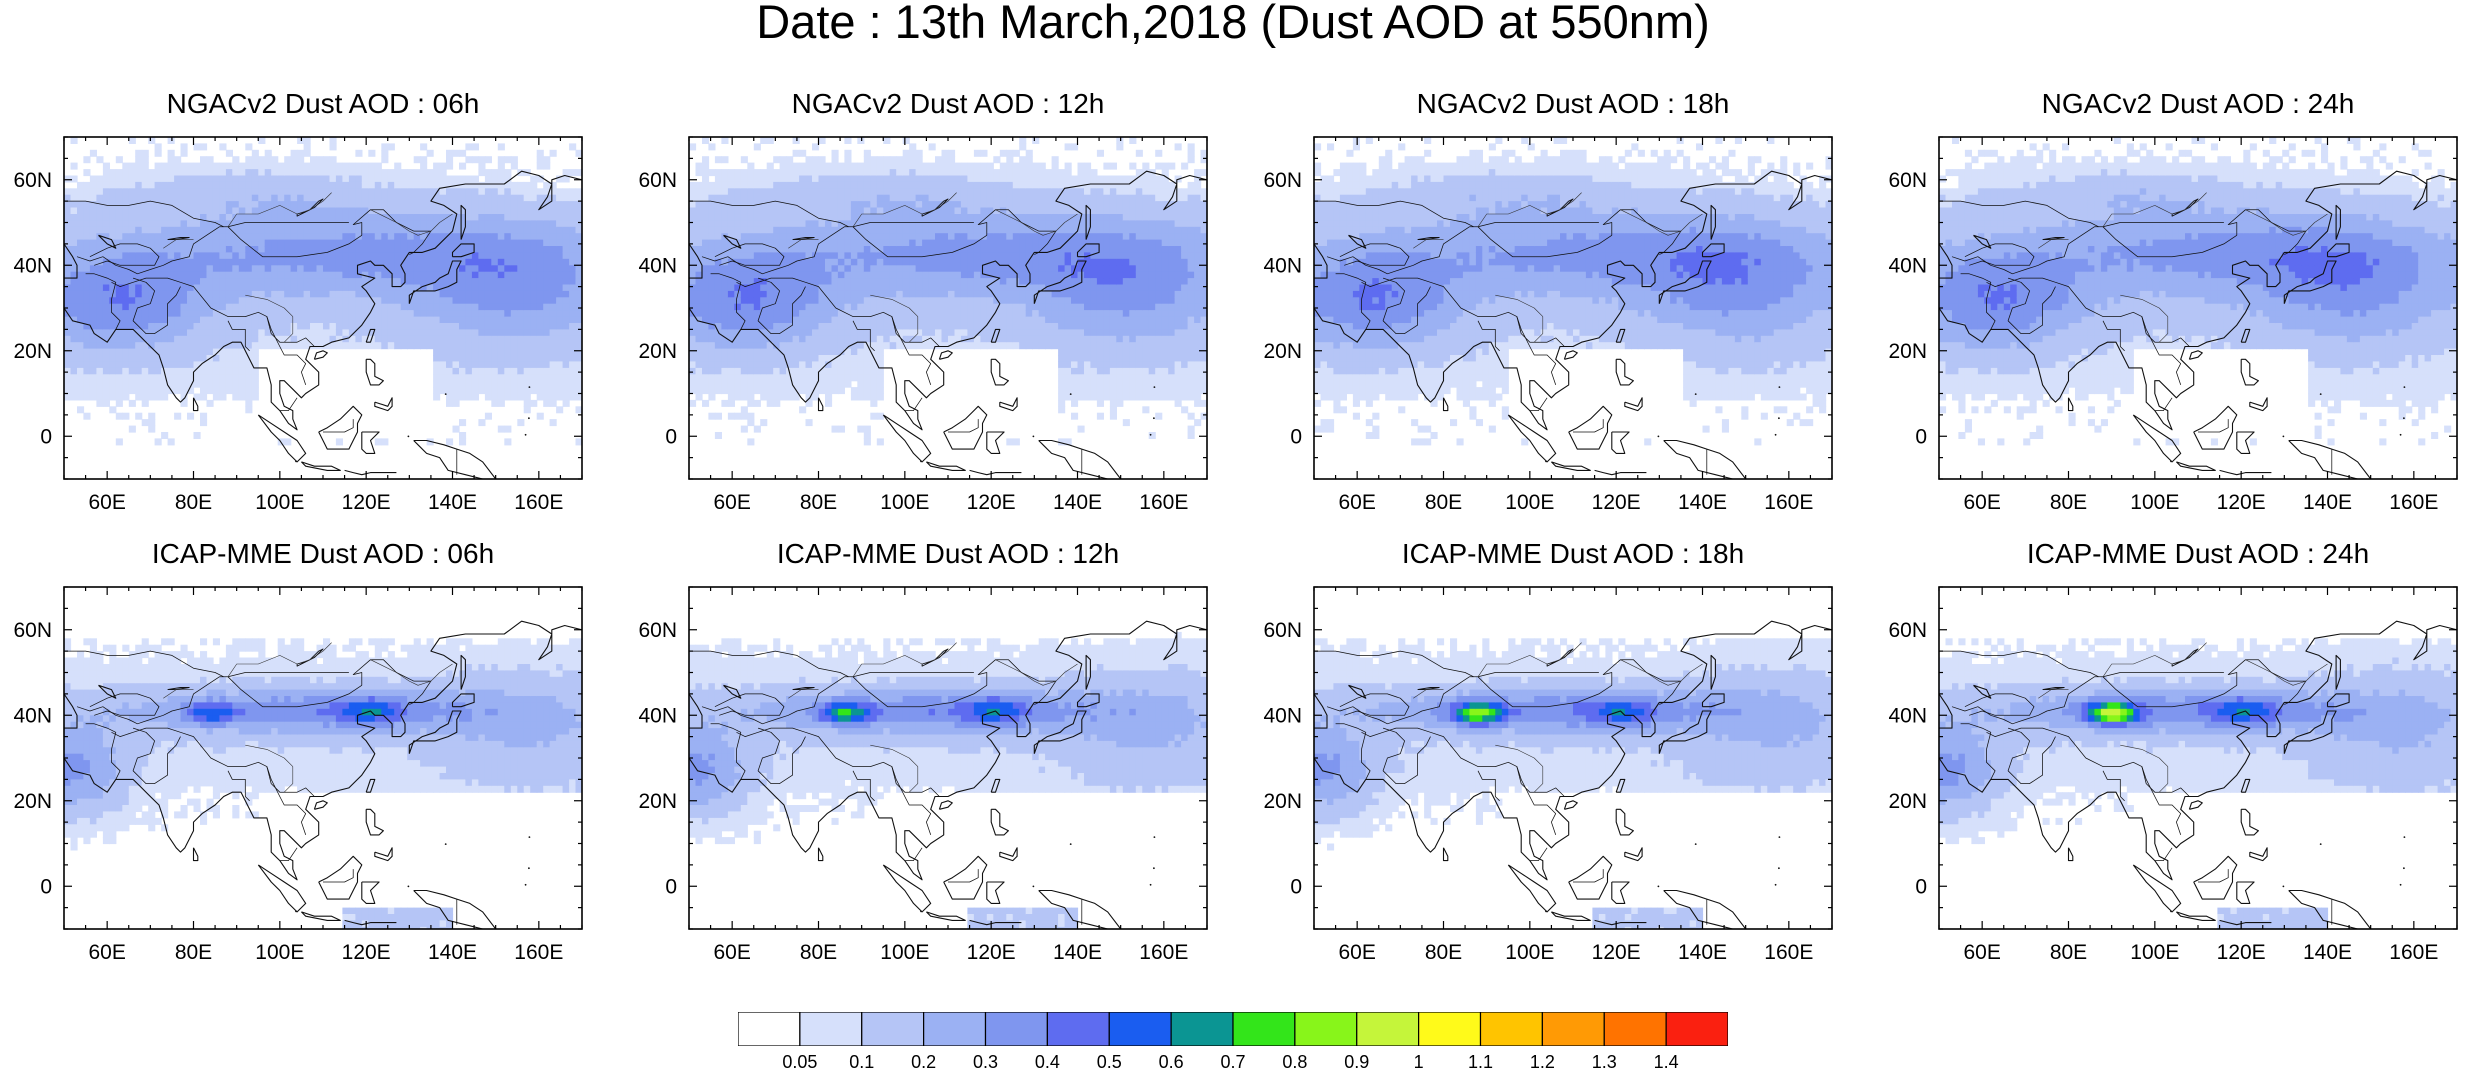 This screenshot has height=1076, width=2466. What do you see at coordinates (1047, 1062) in the screenshot?
I see `colorbar-label: 0.4` at bounding box center [1047, 1062].